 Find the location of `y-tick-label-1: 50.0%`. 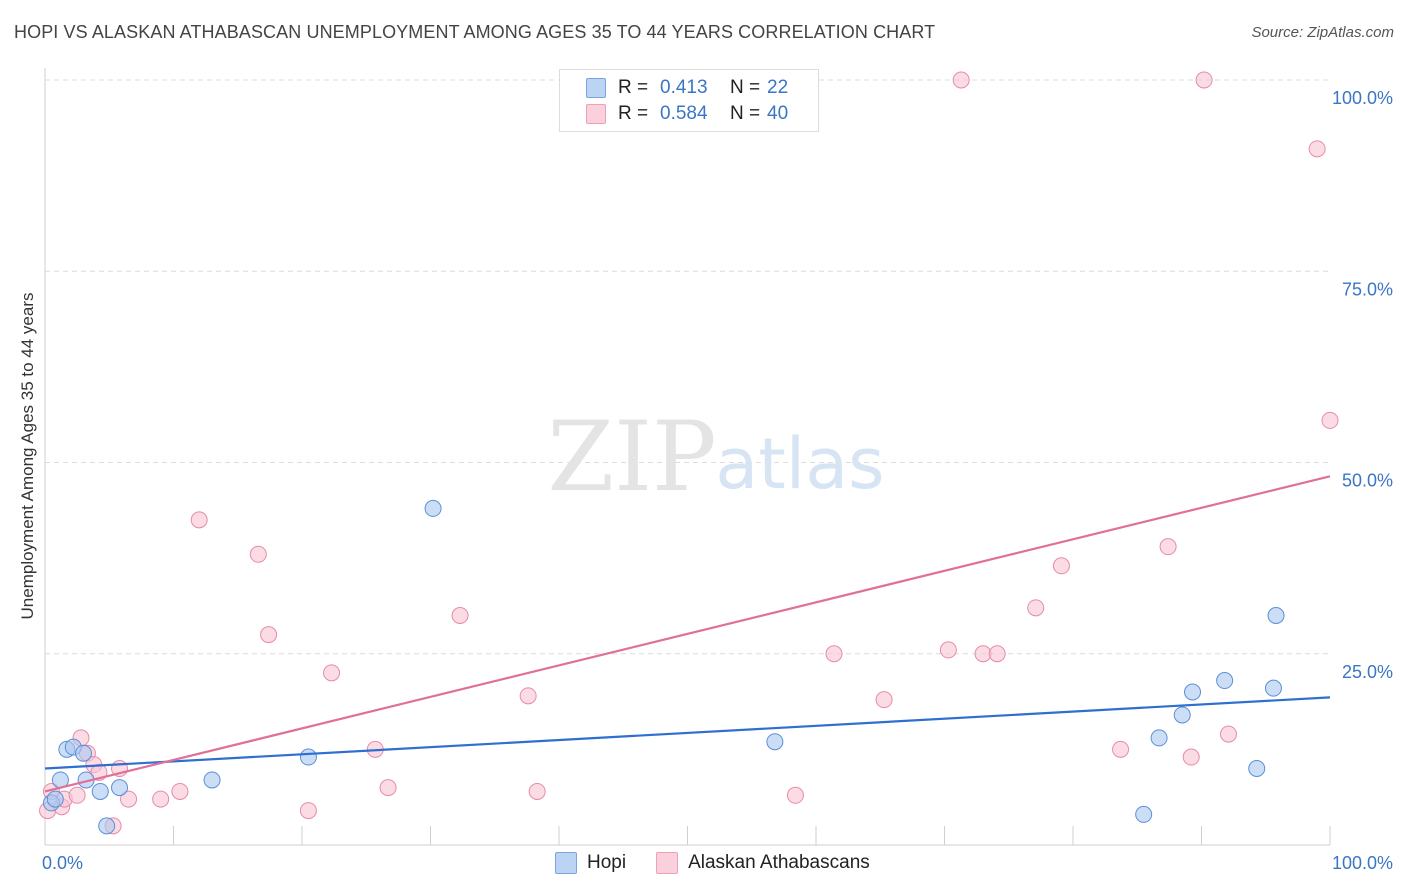

y-tick-label-1: 50.0% is located at coordinates (1367, 481).